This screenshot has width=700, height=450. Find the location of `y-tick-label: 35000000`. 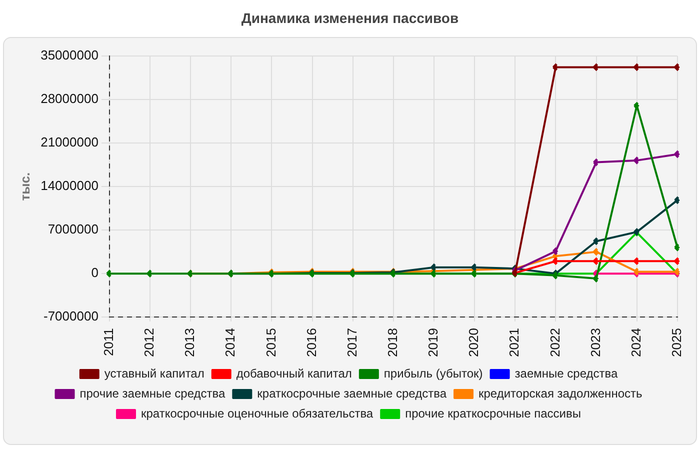

y-tick-label: 35000000 is located at coordinates (69, 55).